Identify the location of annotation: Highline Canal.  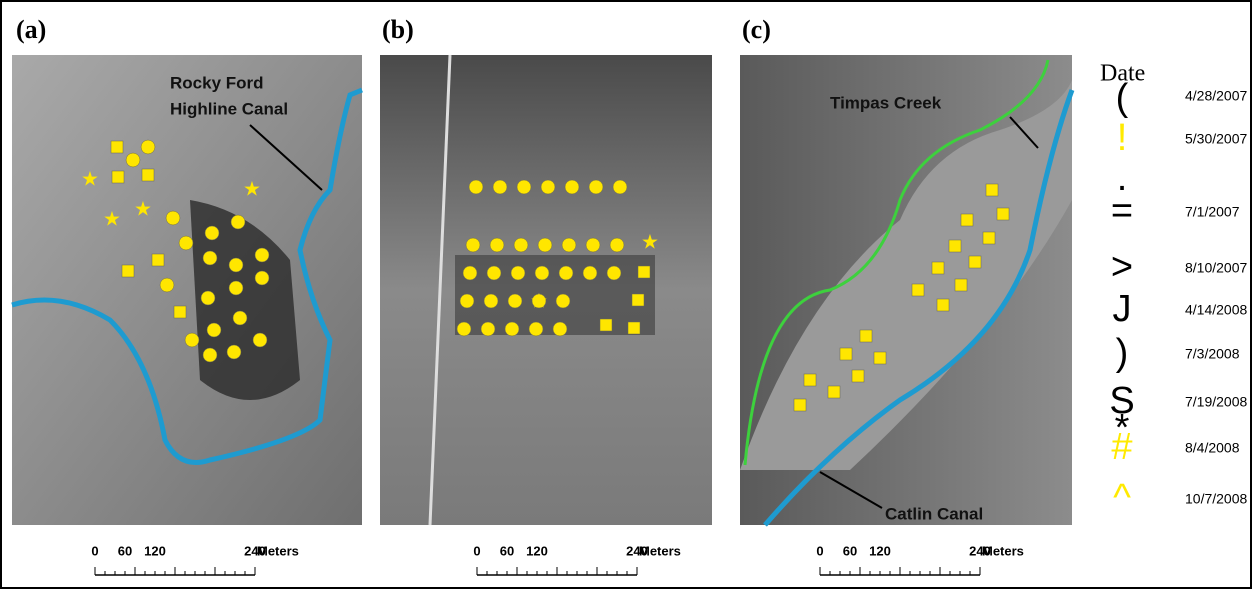
(229, 108).